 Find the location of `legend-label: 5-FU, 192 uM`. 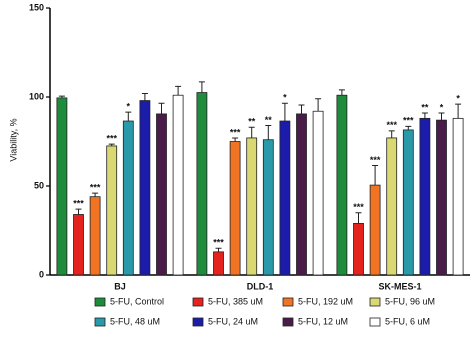

legend-label: 5-FU, 192 uM is located at coordinates (325, 301).